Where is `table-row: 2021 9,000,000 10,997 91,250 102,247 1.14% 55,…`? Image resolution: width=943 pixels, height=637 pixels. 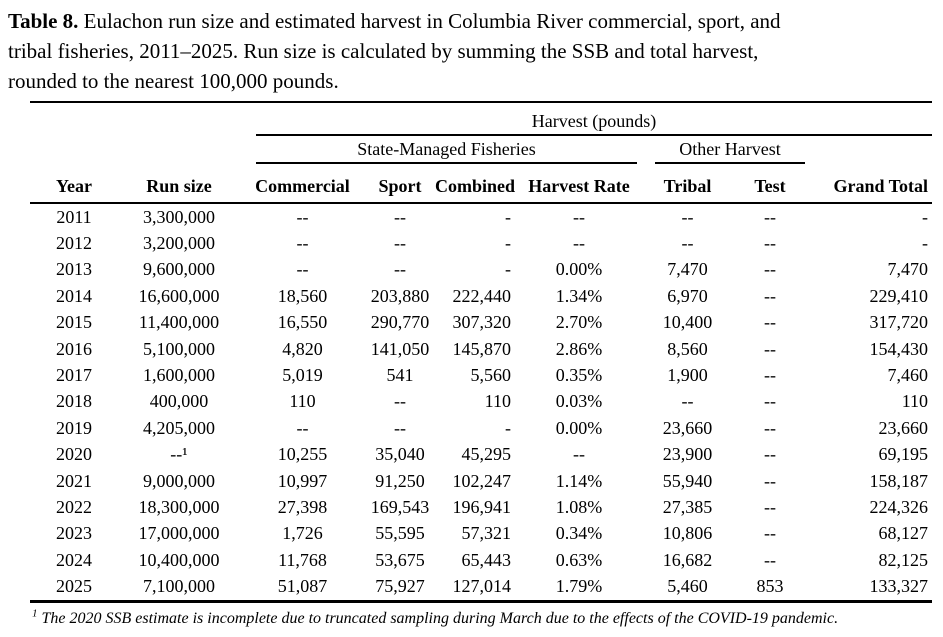 table-row: 2021 9,000,000 10,997 91,250 102,247 1.14% 55,… is located at coordinates (481, 481).